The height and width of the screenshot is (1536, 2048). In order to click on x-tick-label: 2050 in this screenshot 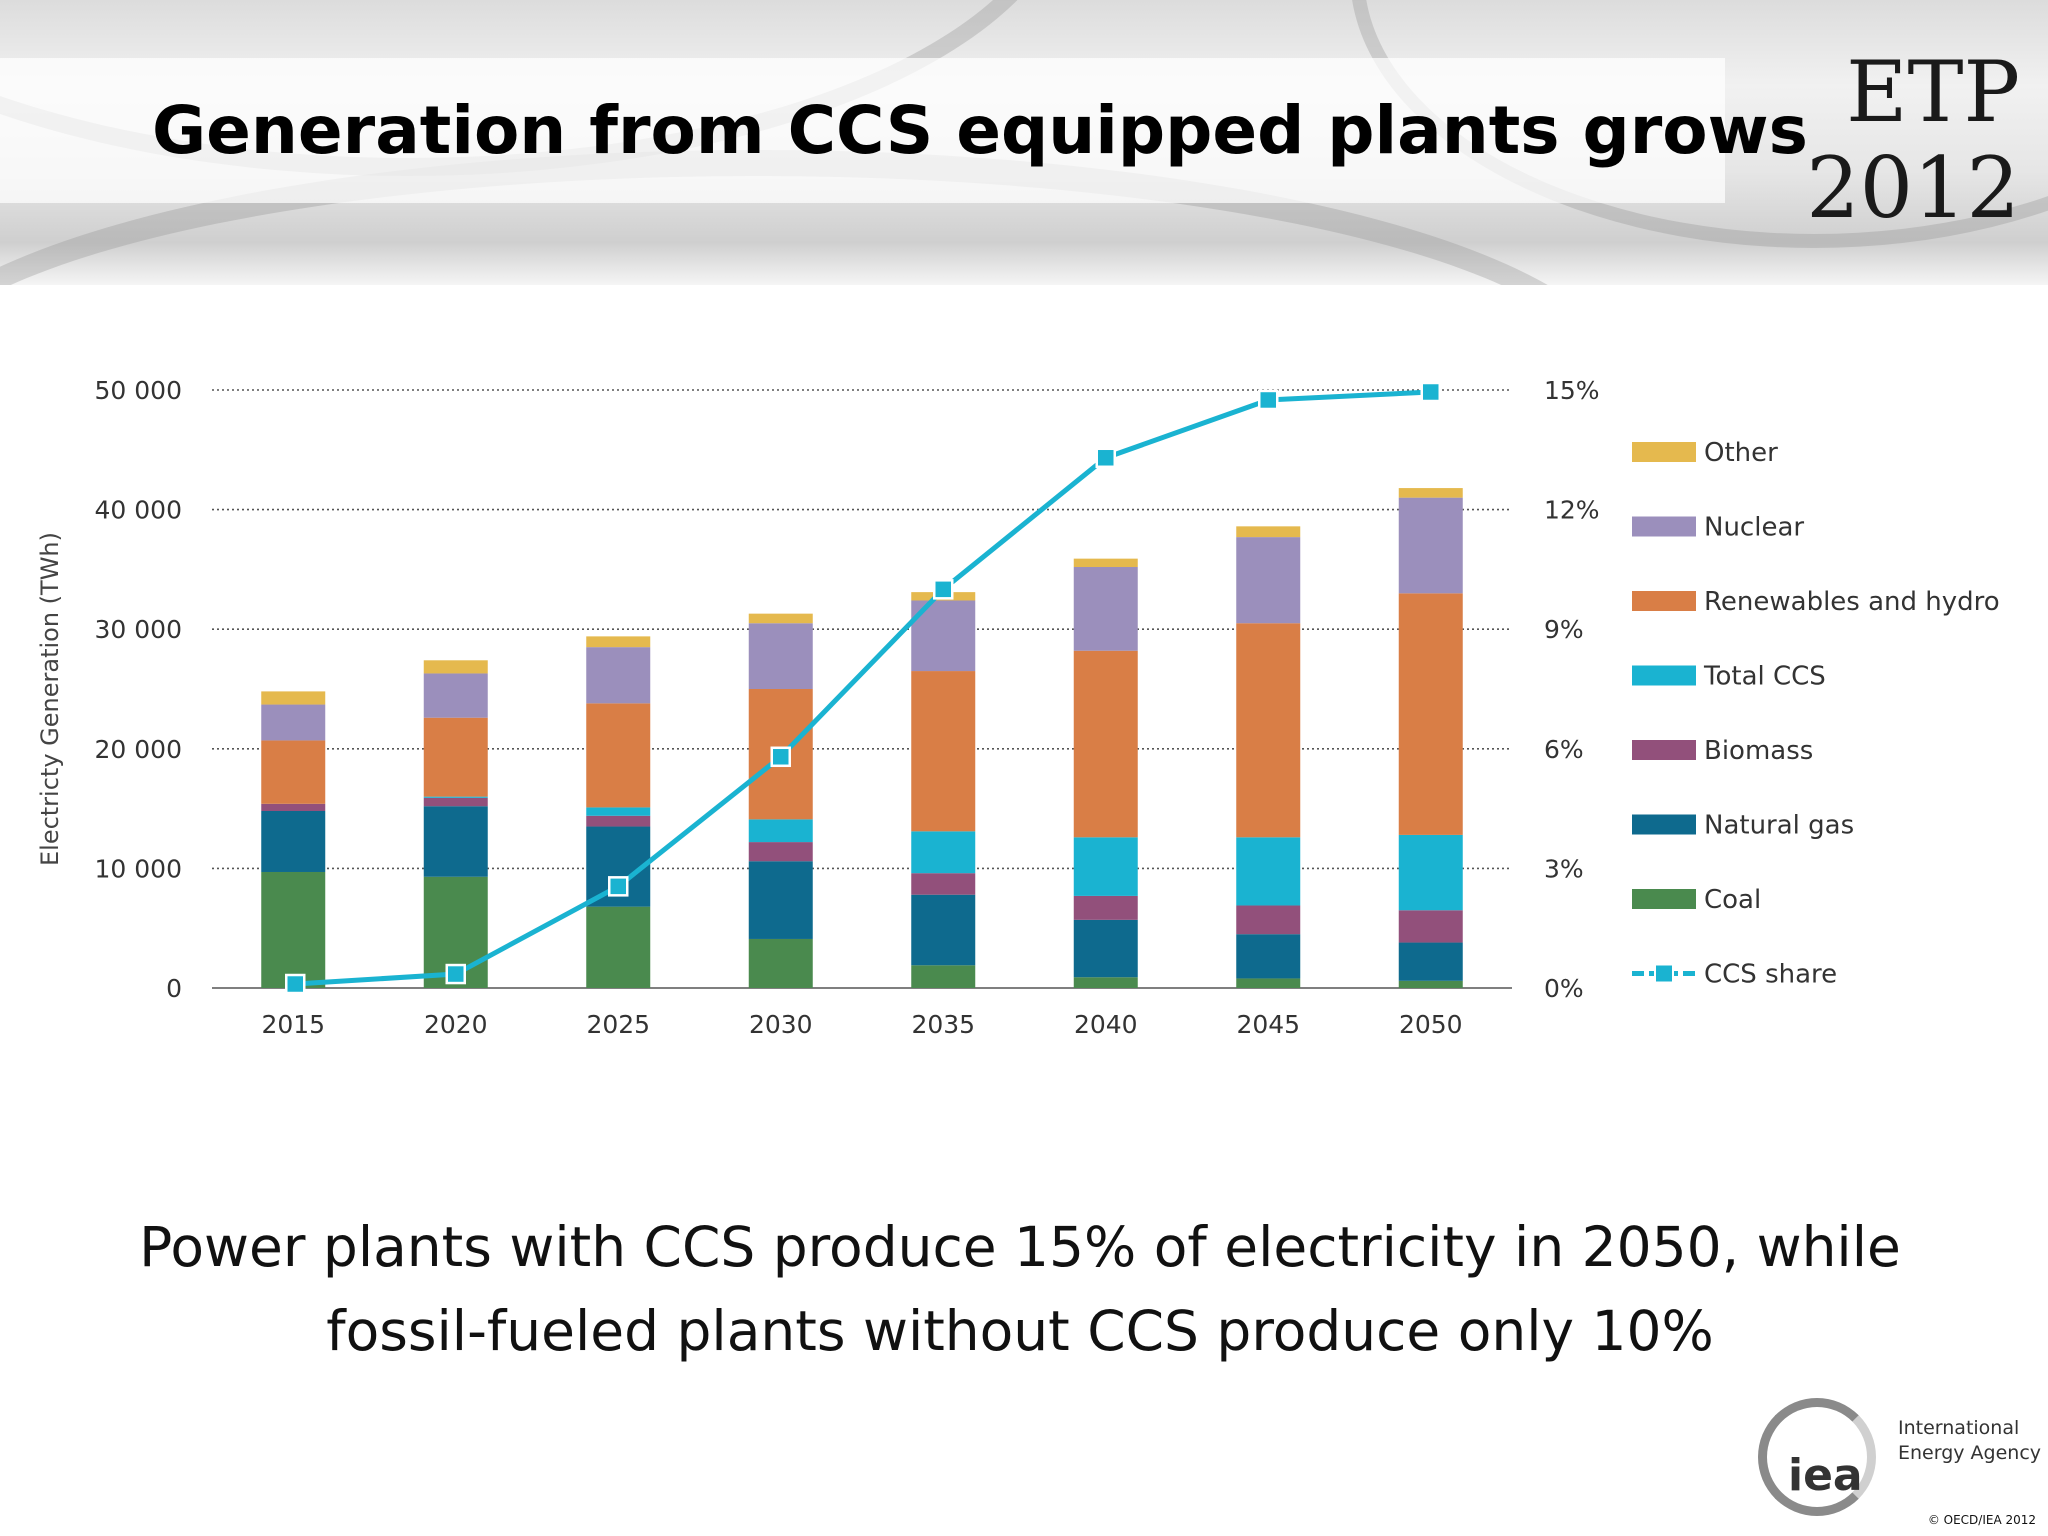, I will do `click(1431, 1024)`.